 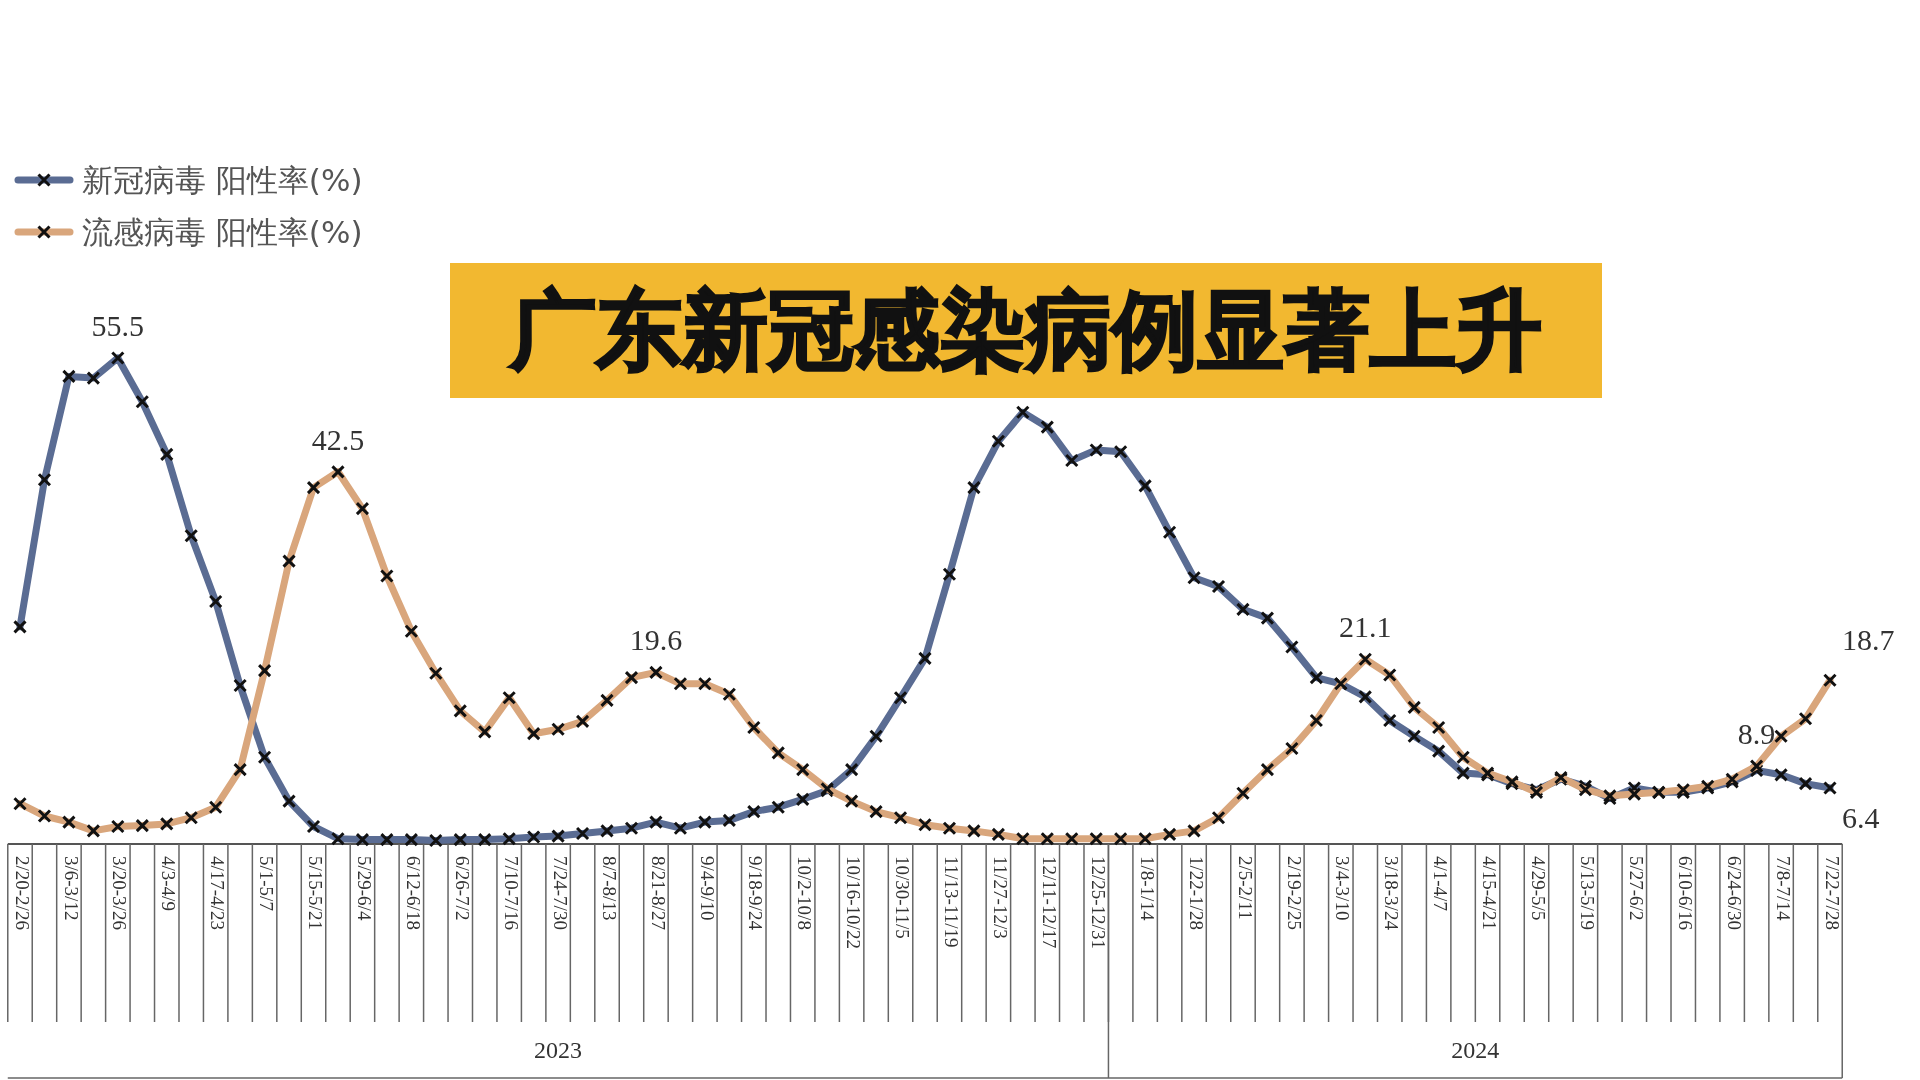 What do you see at coordinates (71, 888) in the screenshot?
I see `x-tick-label: 3/6-3/12` at bounding box center [71, 888].